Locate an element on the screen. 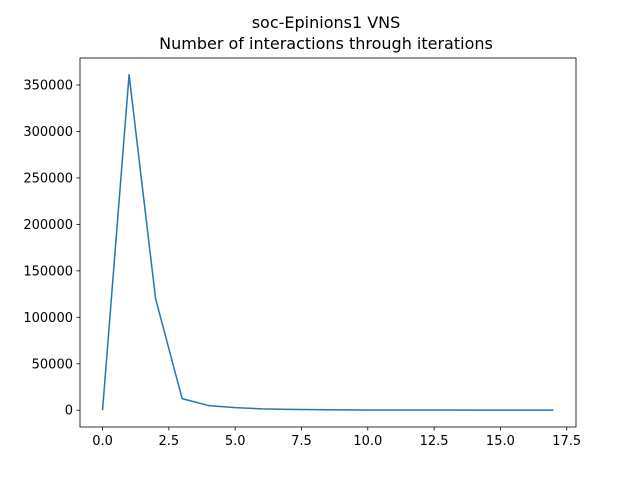  x-tick-label: 15.0 is located at coordinates (500, 441).